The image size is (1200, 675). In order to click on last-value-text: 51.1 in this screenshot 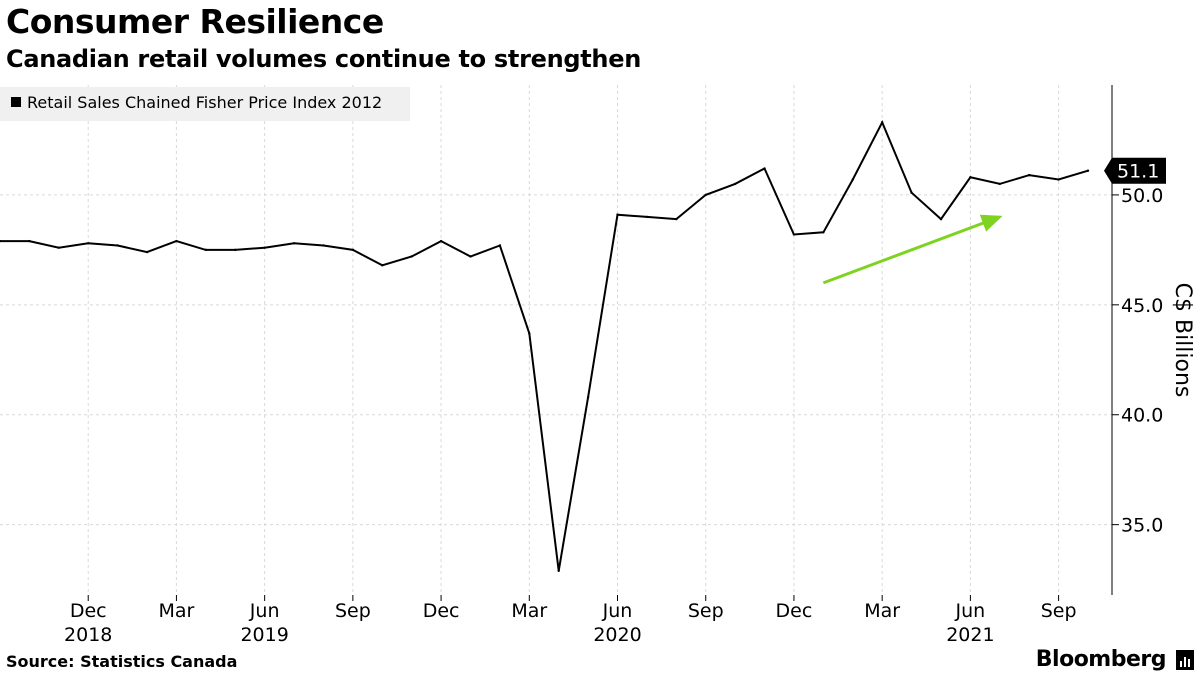, I will do `click(1138, 172)`.